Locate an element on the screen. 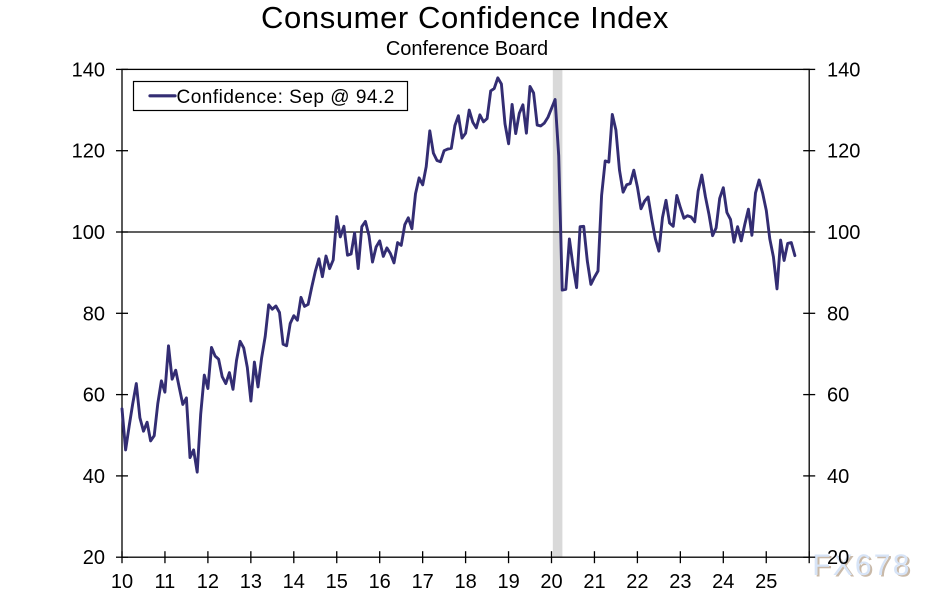 This screenshot has height=605, width=940. svg-text: 17 is located at coordinates (423, 582).